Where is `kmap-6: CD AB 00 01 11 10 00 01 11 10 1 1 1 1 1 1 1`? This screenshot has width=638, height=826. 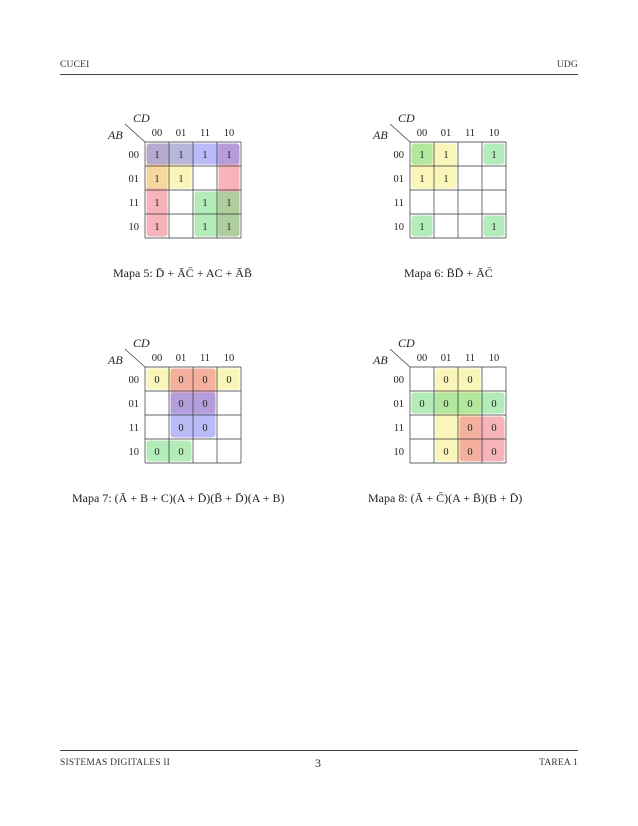
kmap-6: CD AB 00 01 11 10 00 01 11 10 1 1 1 1 1 1 1 is located at coordinates (445, 173).